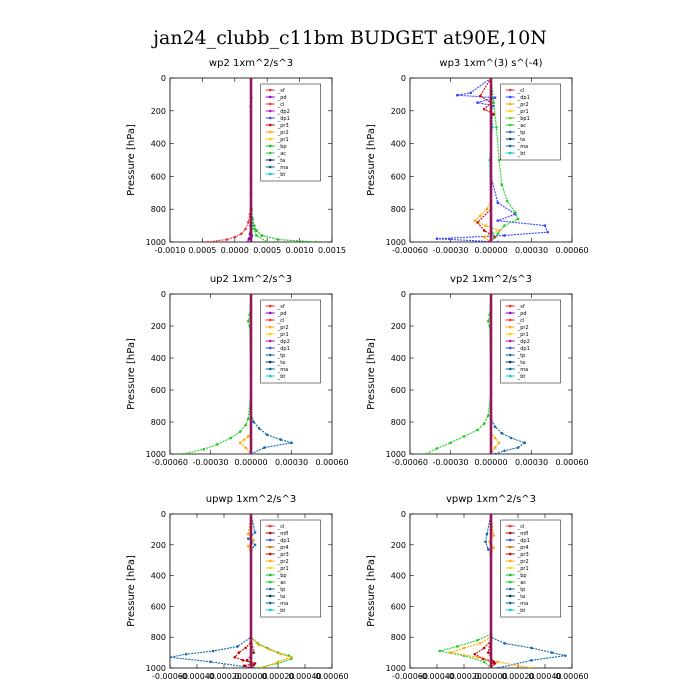  What do you see at coordinates (281, 597) in the screenshot?
I see `legend-entry: _ta` at bounding box center [281, 597].